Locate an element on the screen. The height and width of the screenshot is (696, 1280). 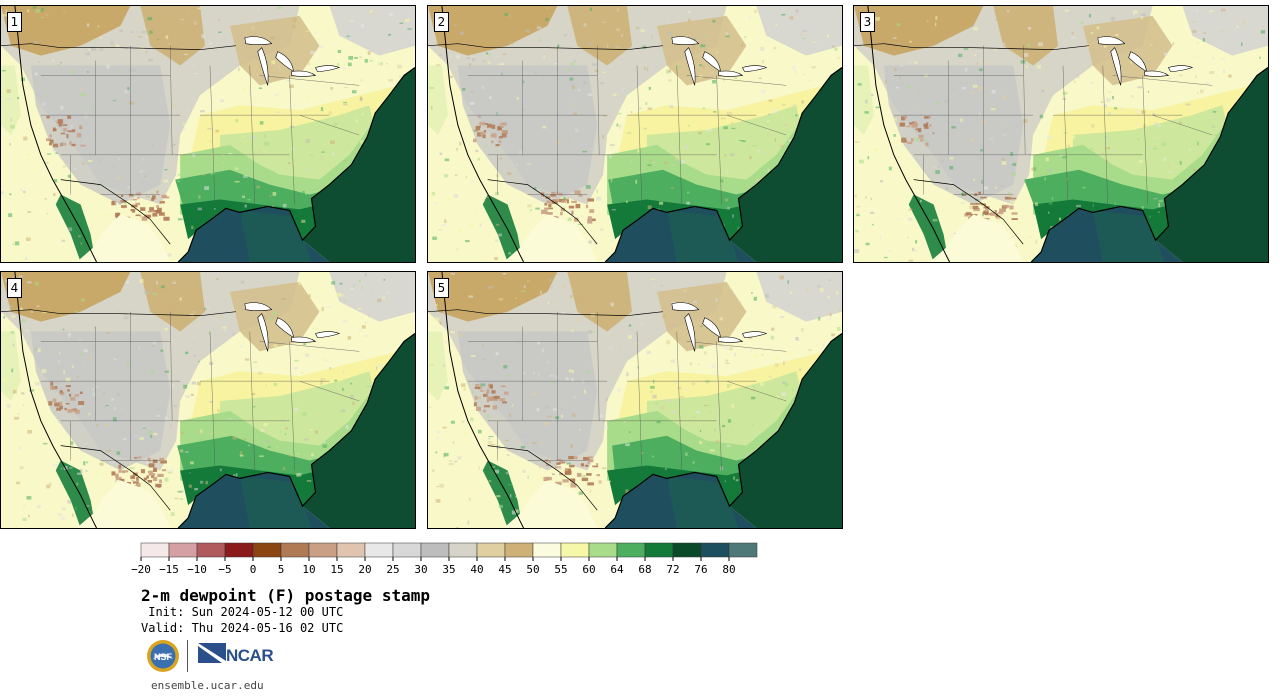
nsf-logo-text: NSF is located at coordinates (163, 657).